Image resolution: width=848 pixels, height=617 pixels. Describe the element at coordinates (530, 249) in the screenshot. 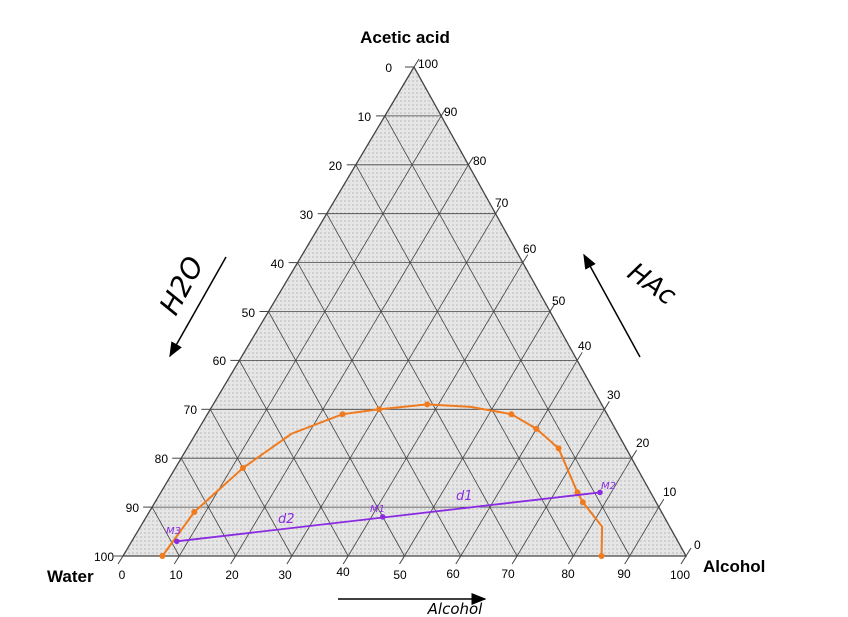

I see `right-tick-label: 60` at that location.